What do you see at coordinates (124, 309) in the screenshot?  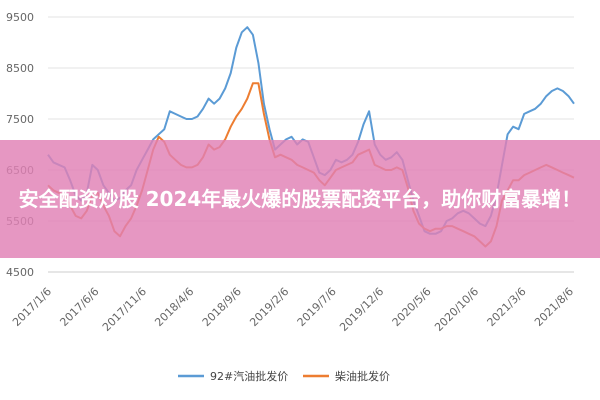 I see `x-tick-label: 2017/11/6` at bounding box center [124, 309].